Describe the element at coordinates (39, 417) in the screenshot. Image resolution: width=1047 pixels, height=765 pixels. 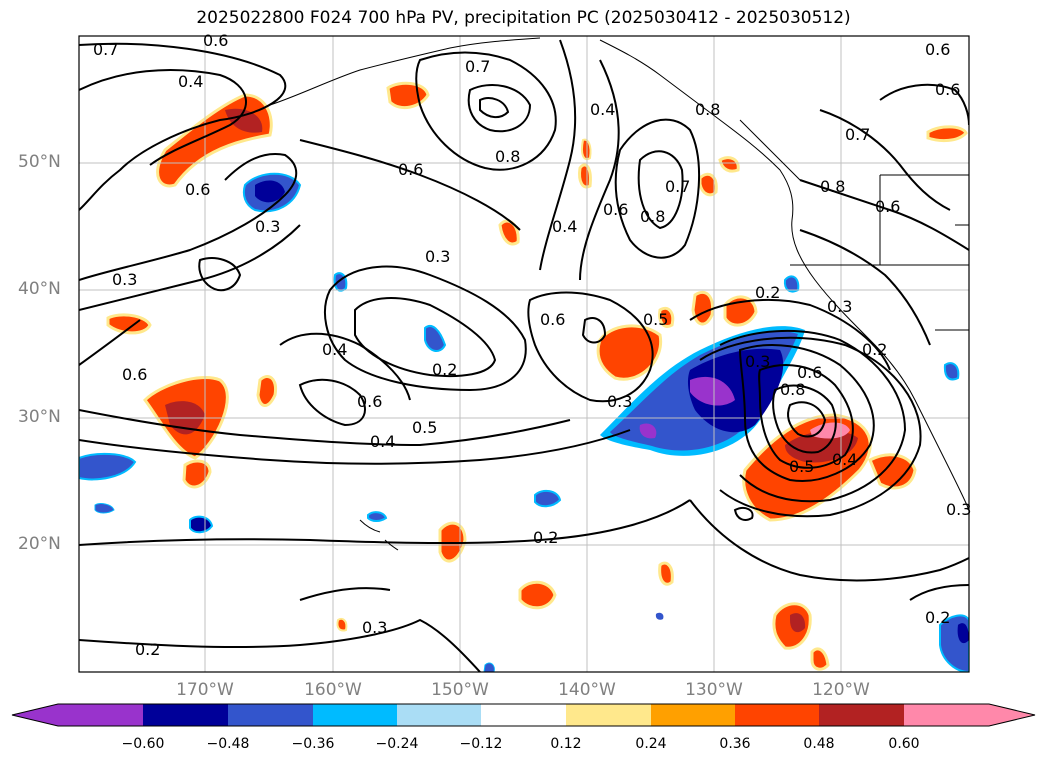
I see `lat-label-30n: 30°N` at that location.